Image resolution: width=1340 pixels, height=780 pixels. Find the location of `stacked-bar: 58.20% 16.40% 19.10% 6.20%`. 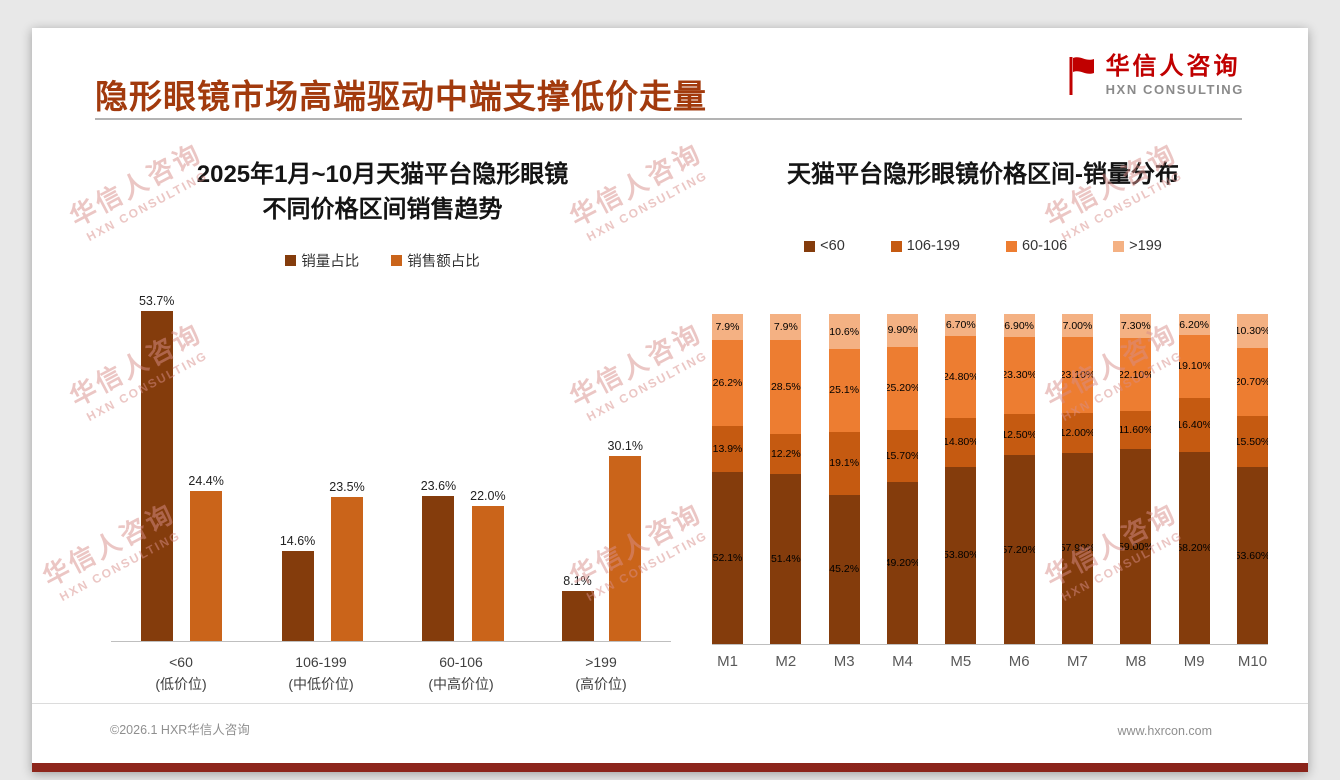

stacked-bar: 58.20% 16.40% 19.10% 6.20% is located at coordinates (1194, 479).